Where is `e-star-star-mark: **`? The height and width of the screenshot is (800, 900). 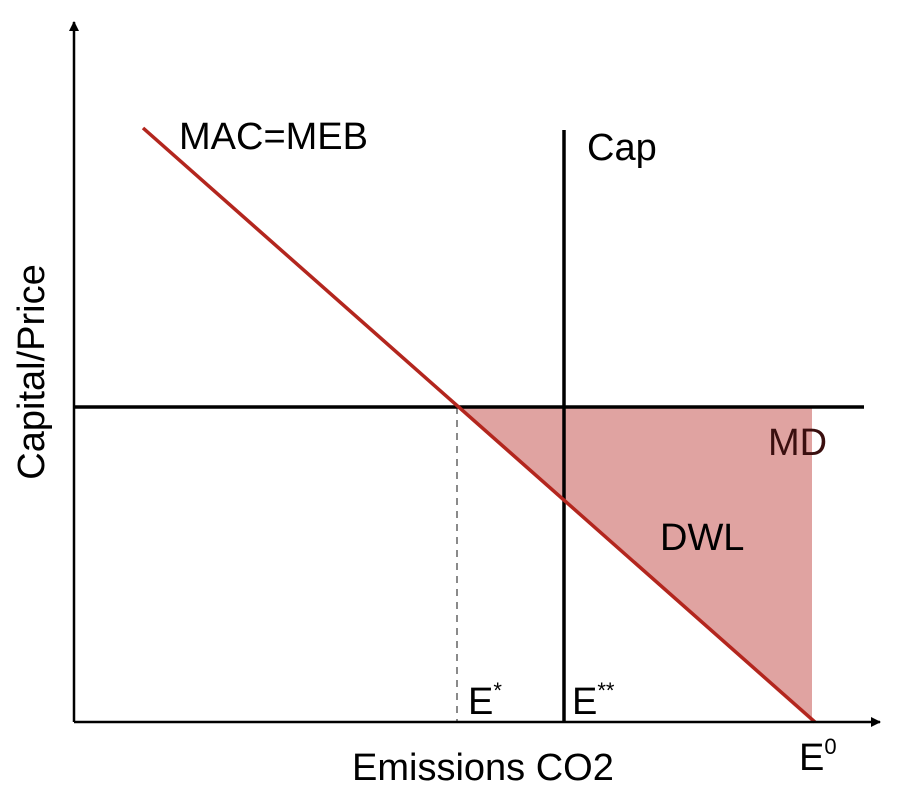
e-star-star-mark: ** is located at coordinates (606, 690).